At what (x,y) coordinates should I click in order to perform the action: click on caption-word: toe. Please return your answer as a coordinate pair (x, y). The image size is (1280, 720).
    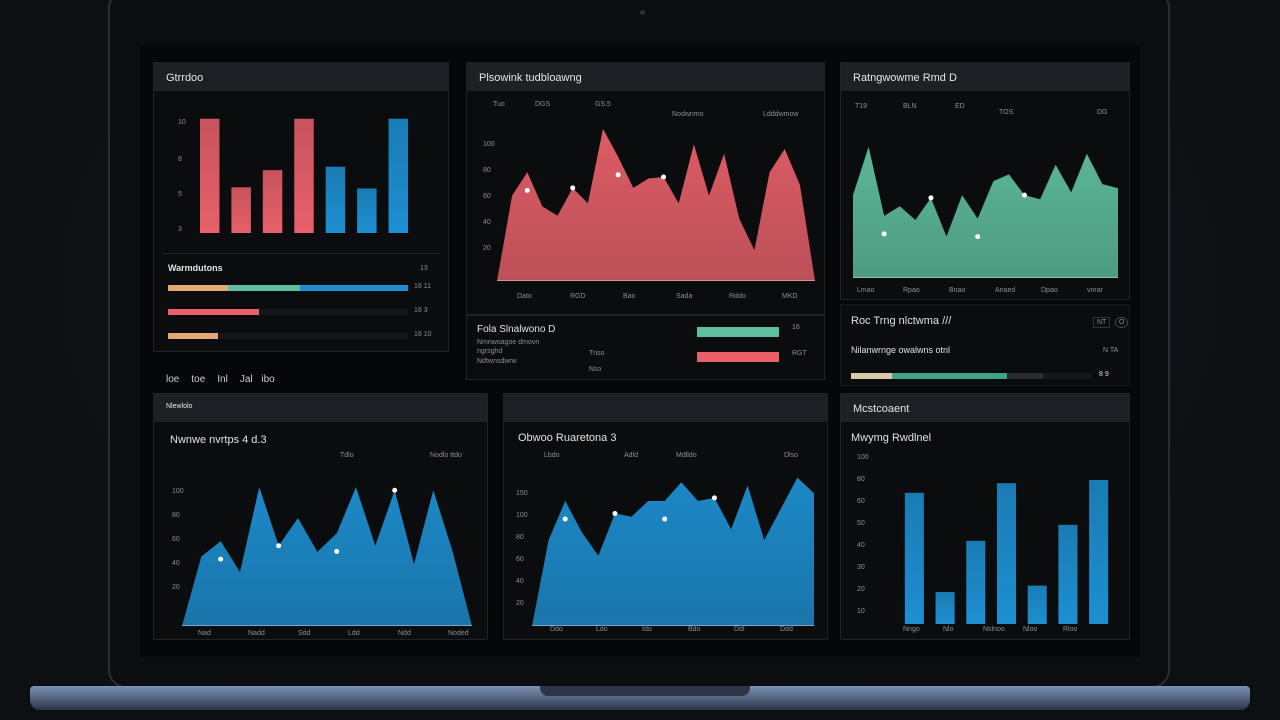
    Looking at the image, I should click on (198, 379).